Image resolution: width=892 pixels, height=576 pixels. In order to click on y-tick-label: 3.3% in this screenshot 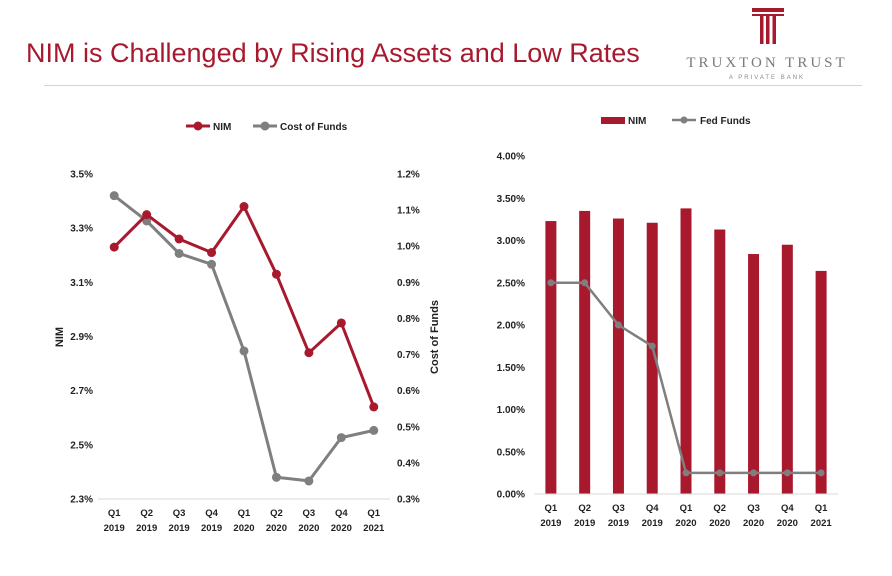, I will do `click(81, 229)`.